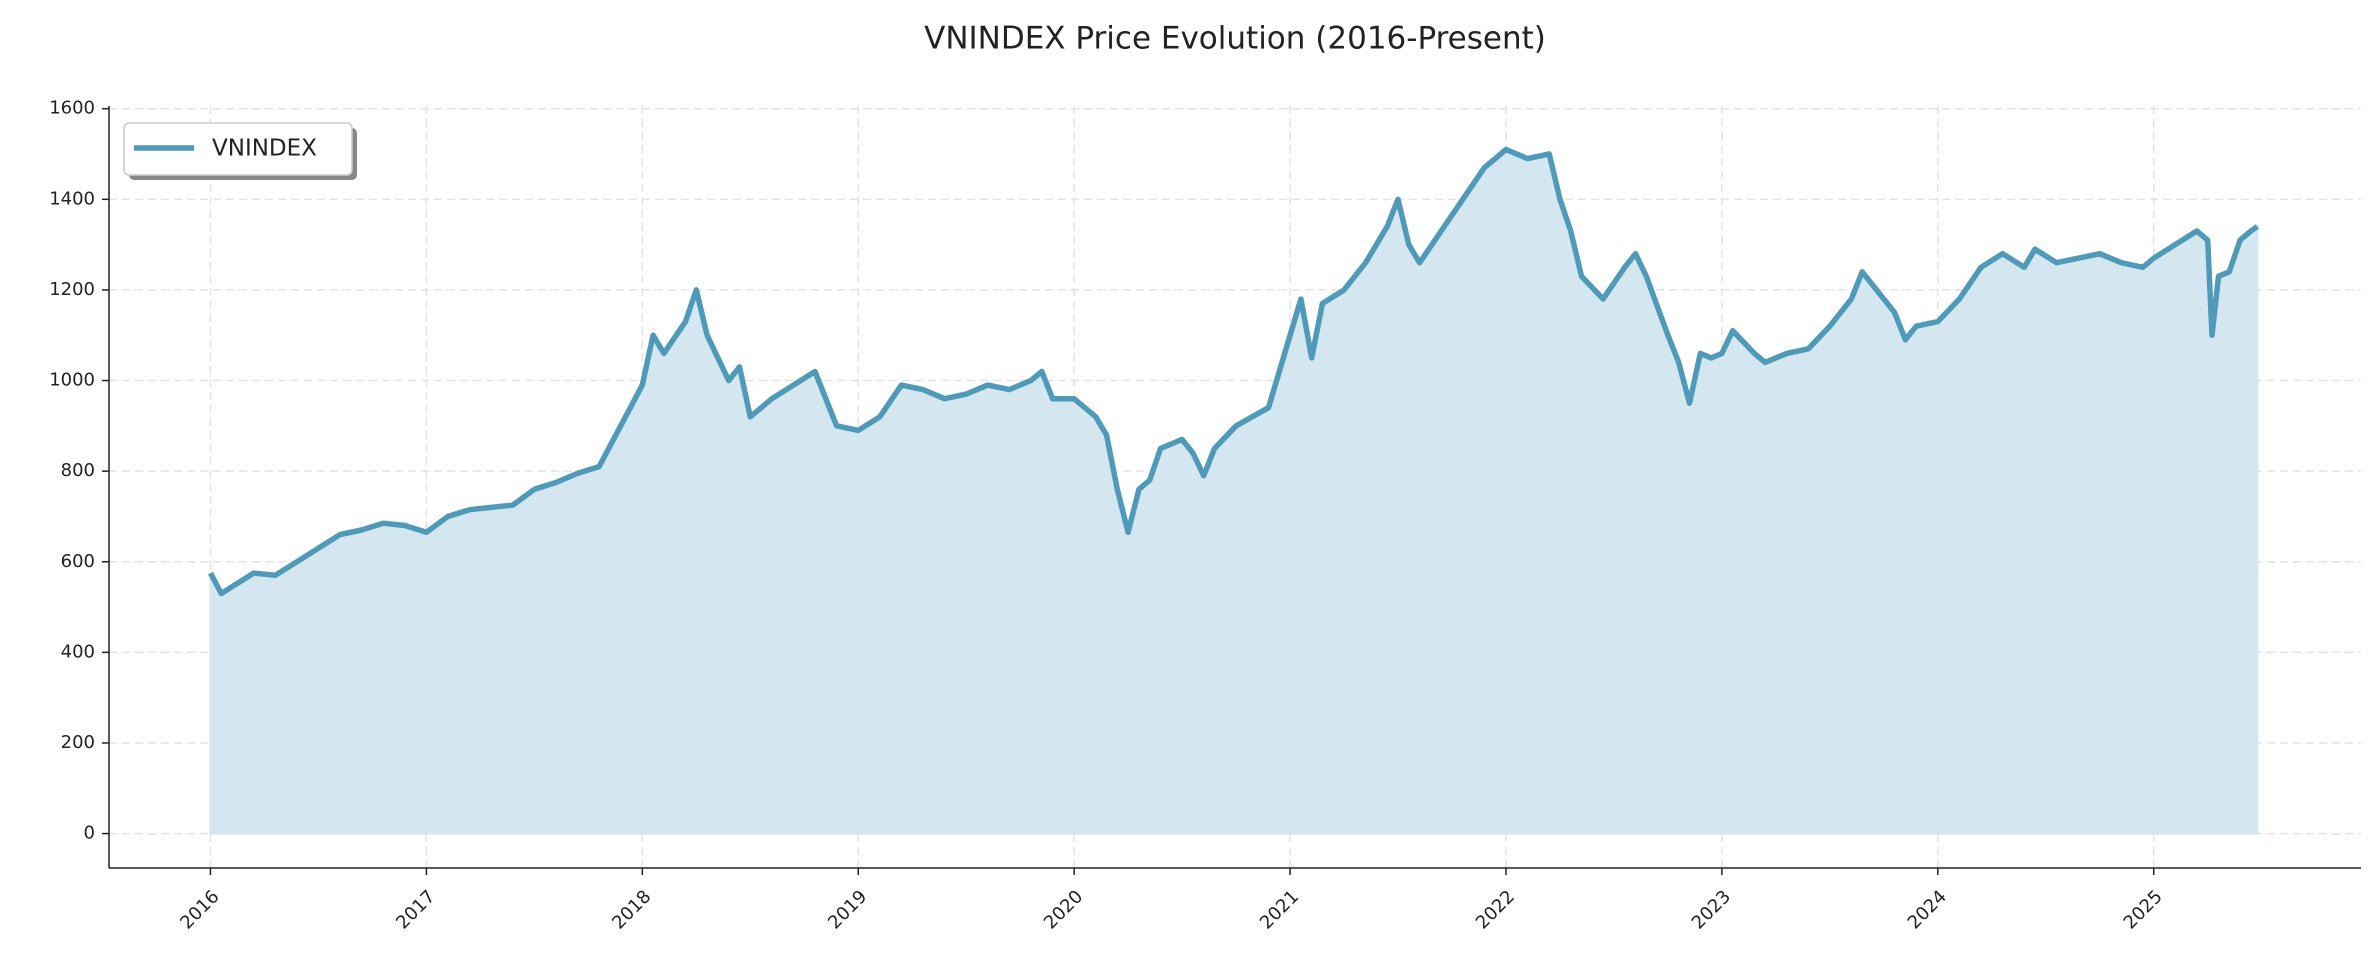 This screenshot has height=979, width=2380. I want to click on legend-label: VNINDEX, so click(264, 149).